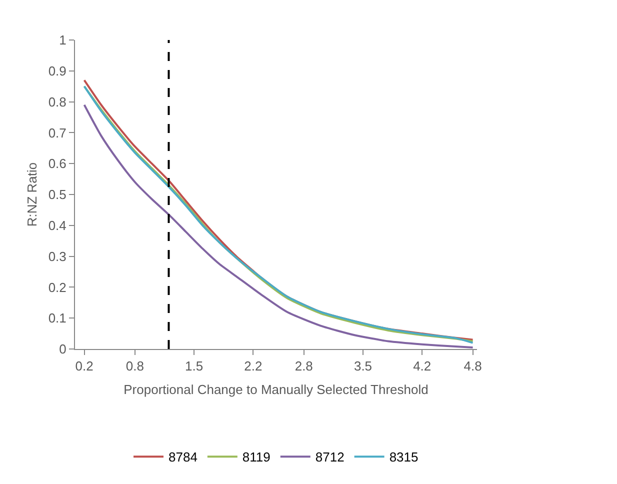 Image resolution: width=617 pixels, height=484 pixels. Describe the element at coordinates (183, 457) in the screenshot. I see `legend-label: 8784` at that location.